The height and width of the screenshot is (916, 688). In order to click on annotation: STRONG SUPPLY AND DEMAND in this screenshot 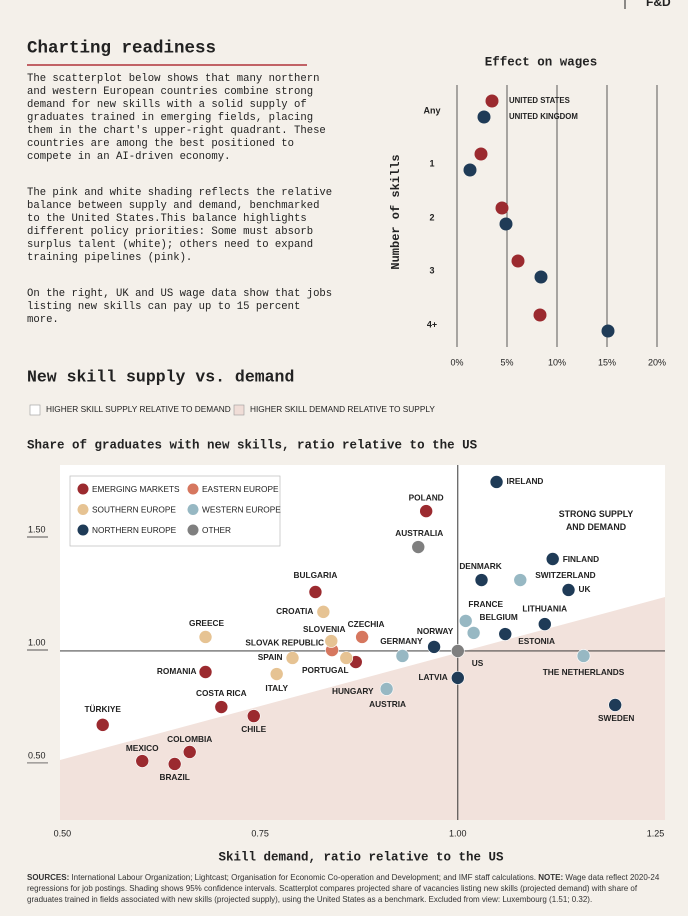, I will do `click(596, 520)`.